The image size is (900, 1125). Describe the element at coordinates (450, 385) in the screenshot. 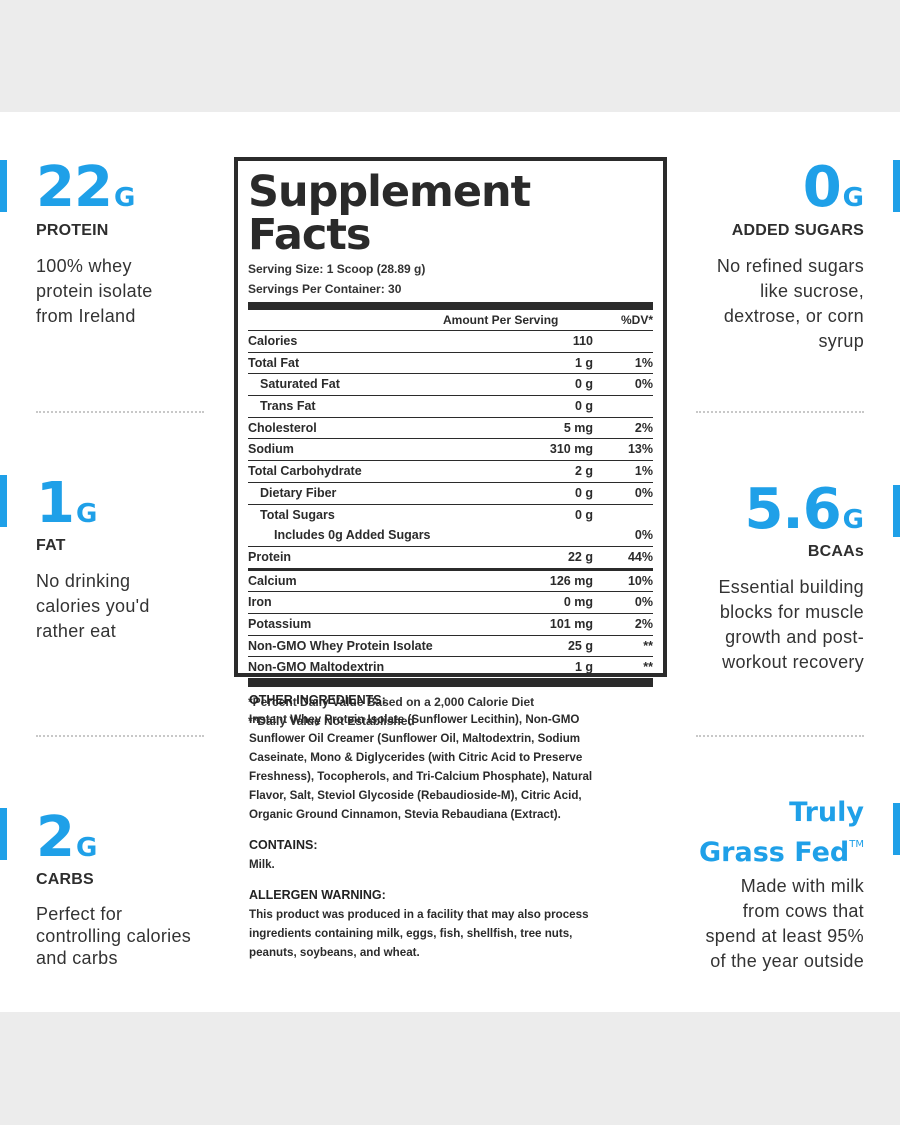

I see `facts-row: Saturated Fat 0 g 0%` at that location.